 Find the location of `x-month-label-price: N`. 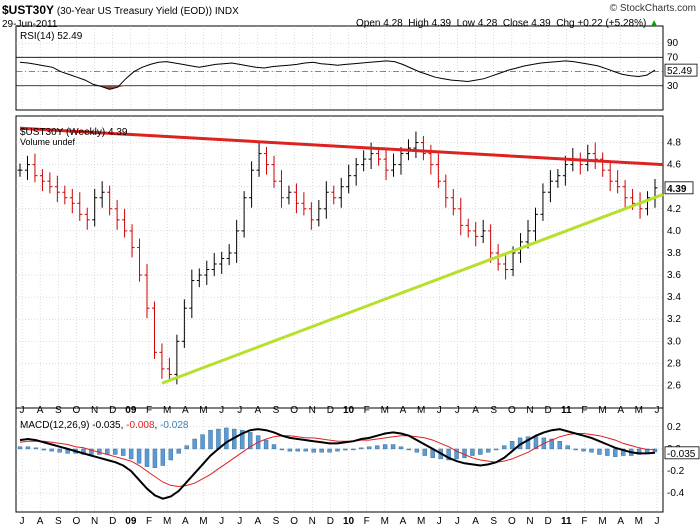

x-month-label-price: N is located at coordinates (312, 410).